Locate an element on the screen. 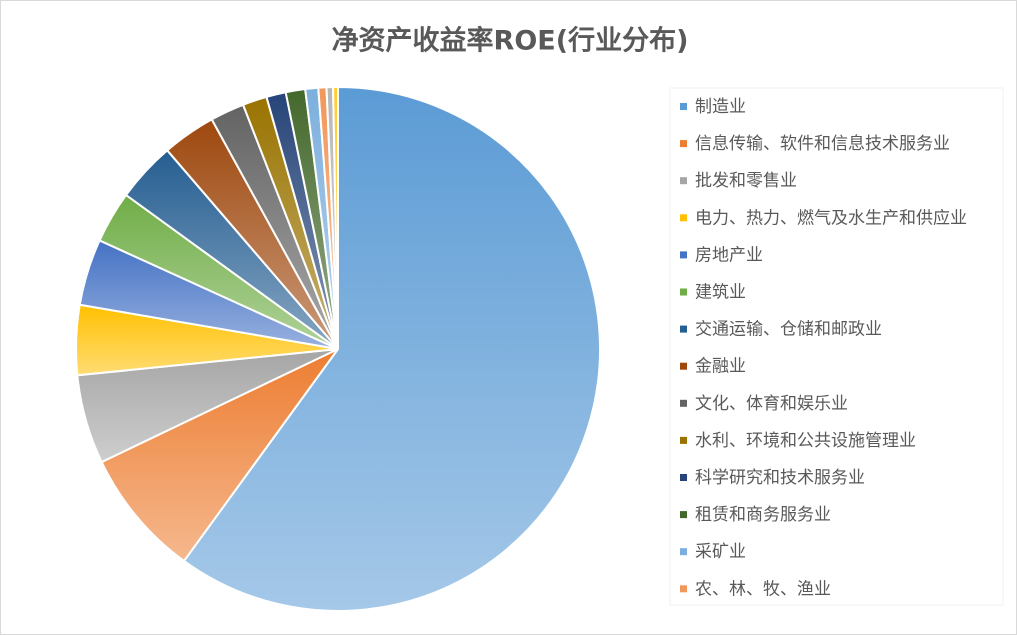 This screenshot has height=635, width=1017. legend-label: 水利、环境和公共设施管理业 is located at coordinates (805, 441).